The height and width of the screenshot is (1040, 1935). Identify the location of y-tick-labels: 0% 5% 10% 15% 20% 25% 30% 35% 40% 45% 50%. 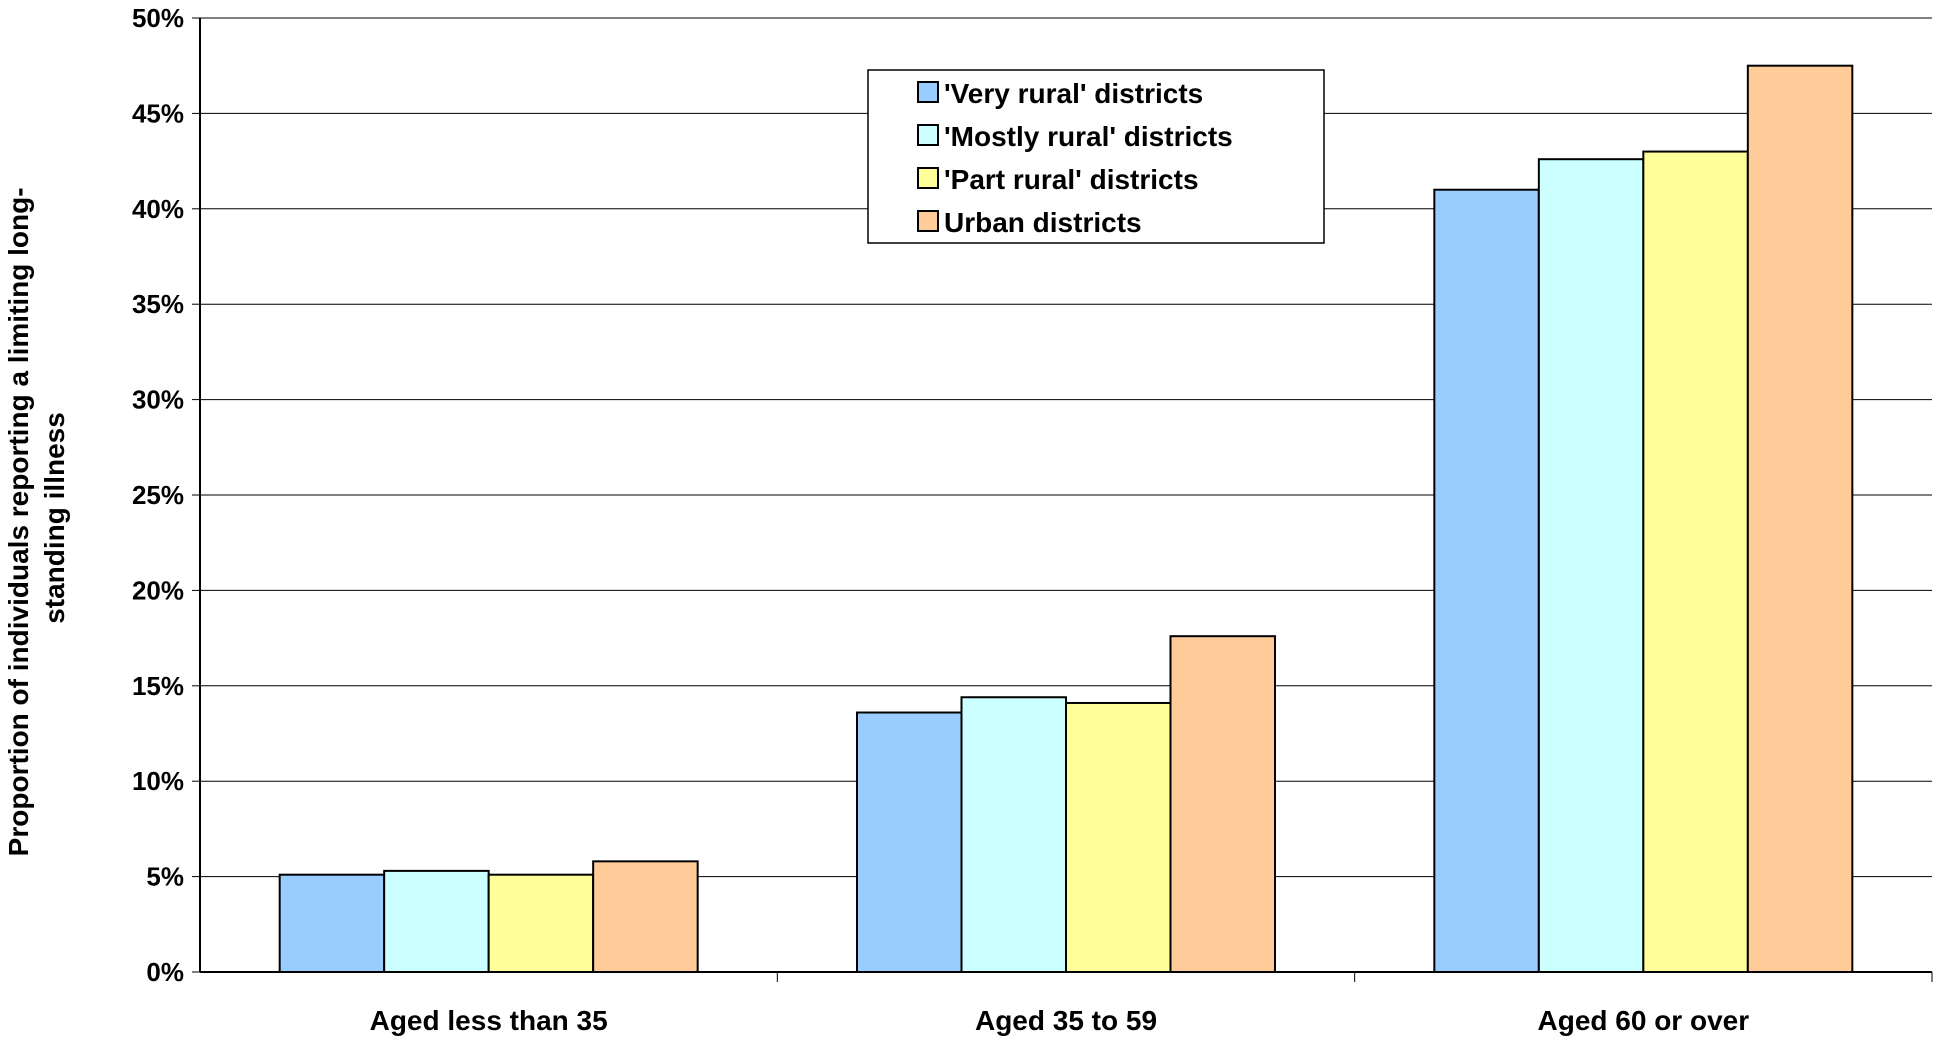
(166, 495).